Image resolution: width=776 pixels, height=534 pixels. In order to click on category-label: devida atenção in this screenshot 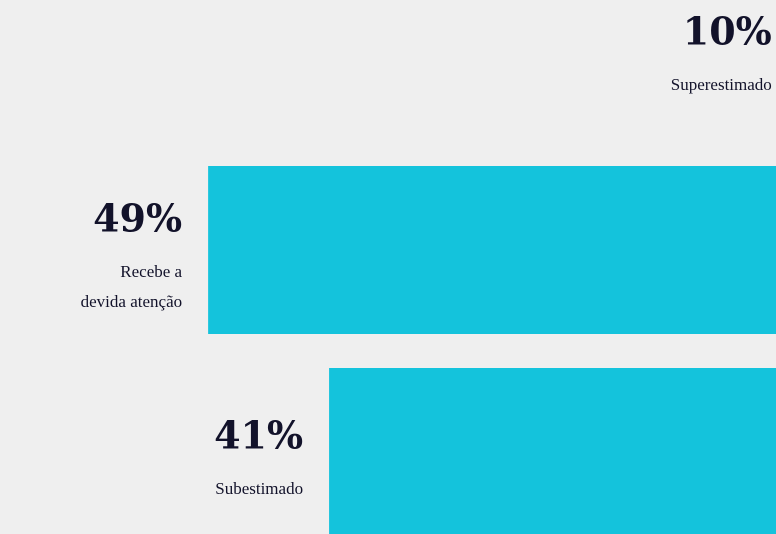, I will do `click(131, 301)`.